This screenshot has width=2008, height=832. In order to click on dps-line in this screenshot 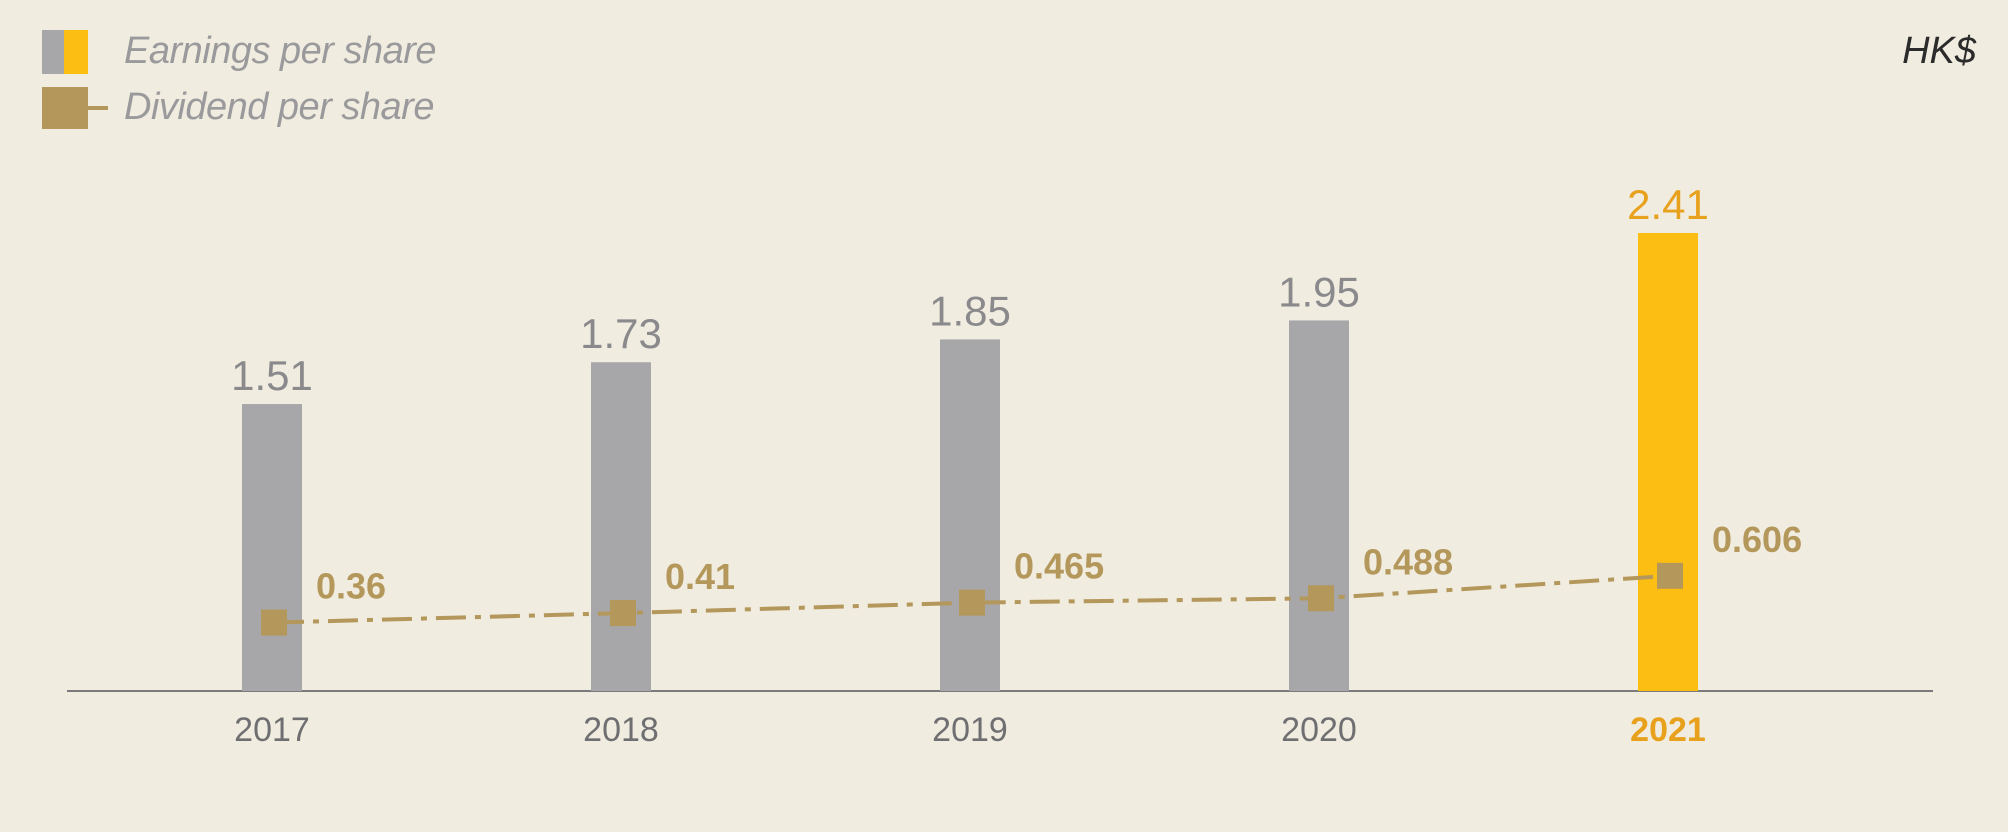, I will do `click(972, 599)`.